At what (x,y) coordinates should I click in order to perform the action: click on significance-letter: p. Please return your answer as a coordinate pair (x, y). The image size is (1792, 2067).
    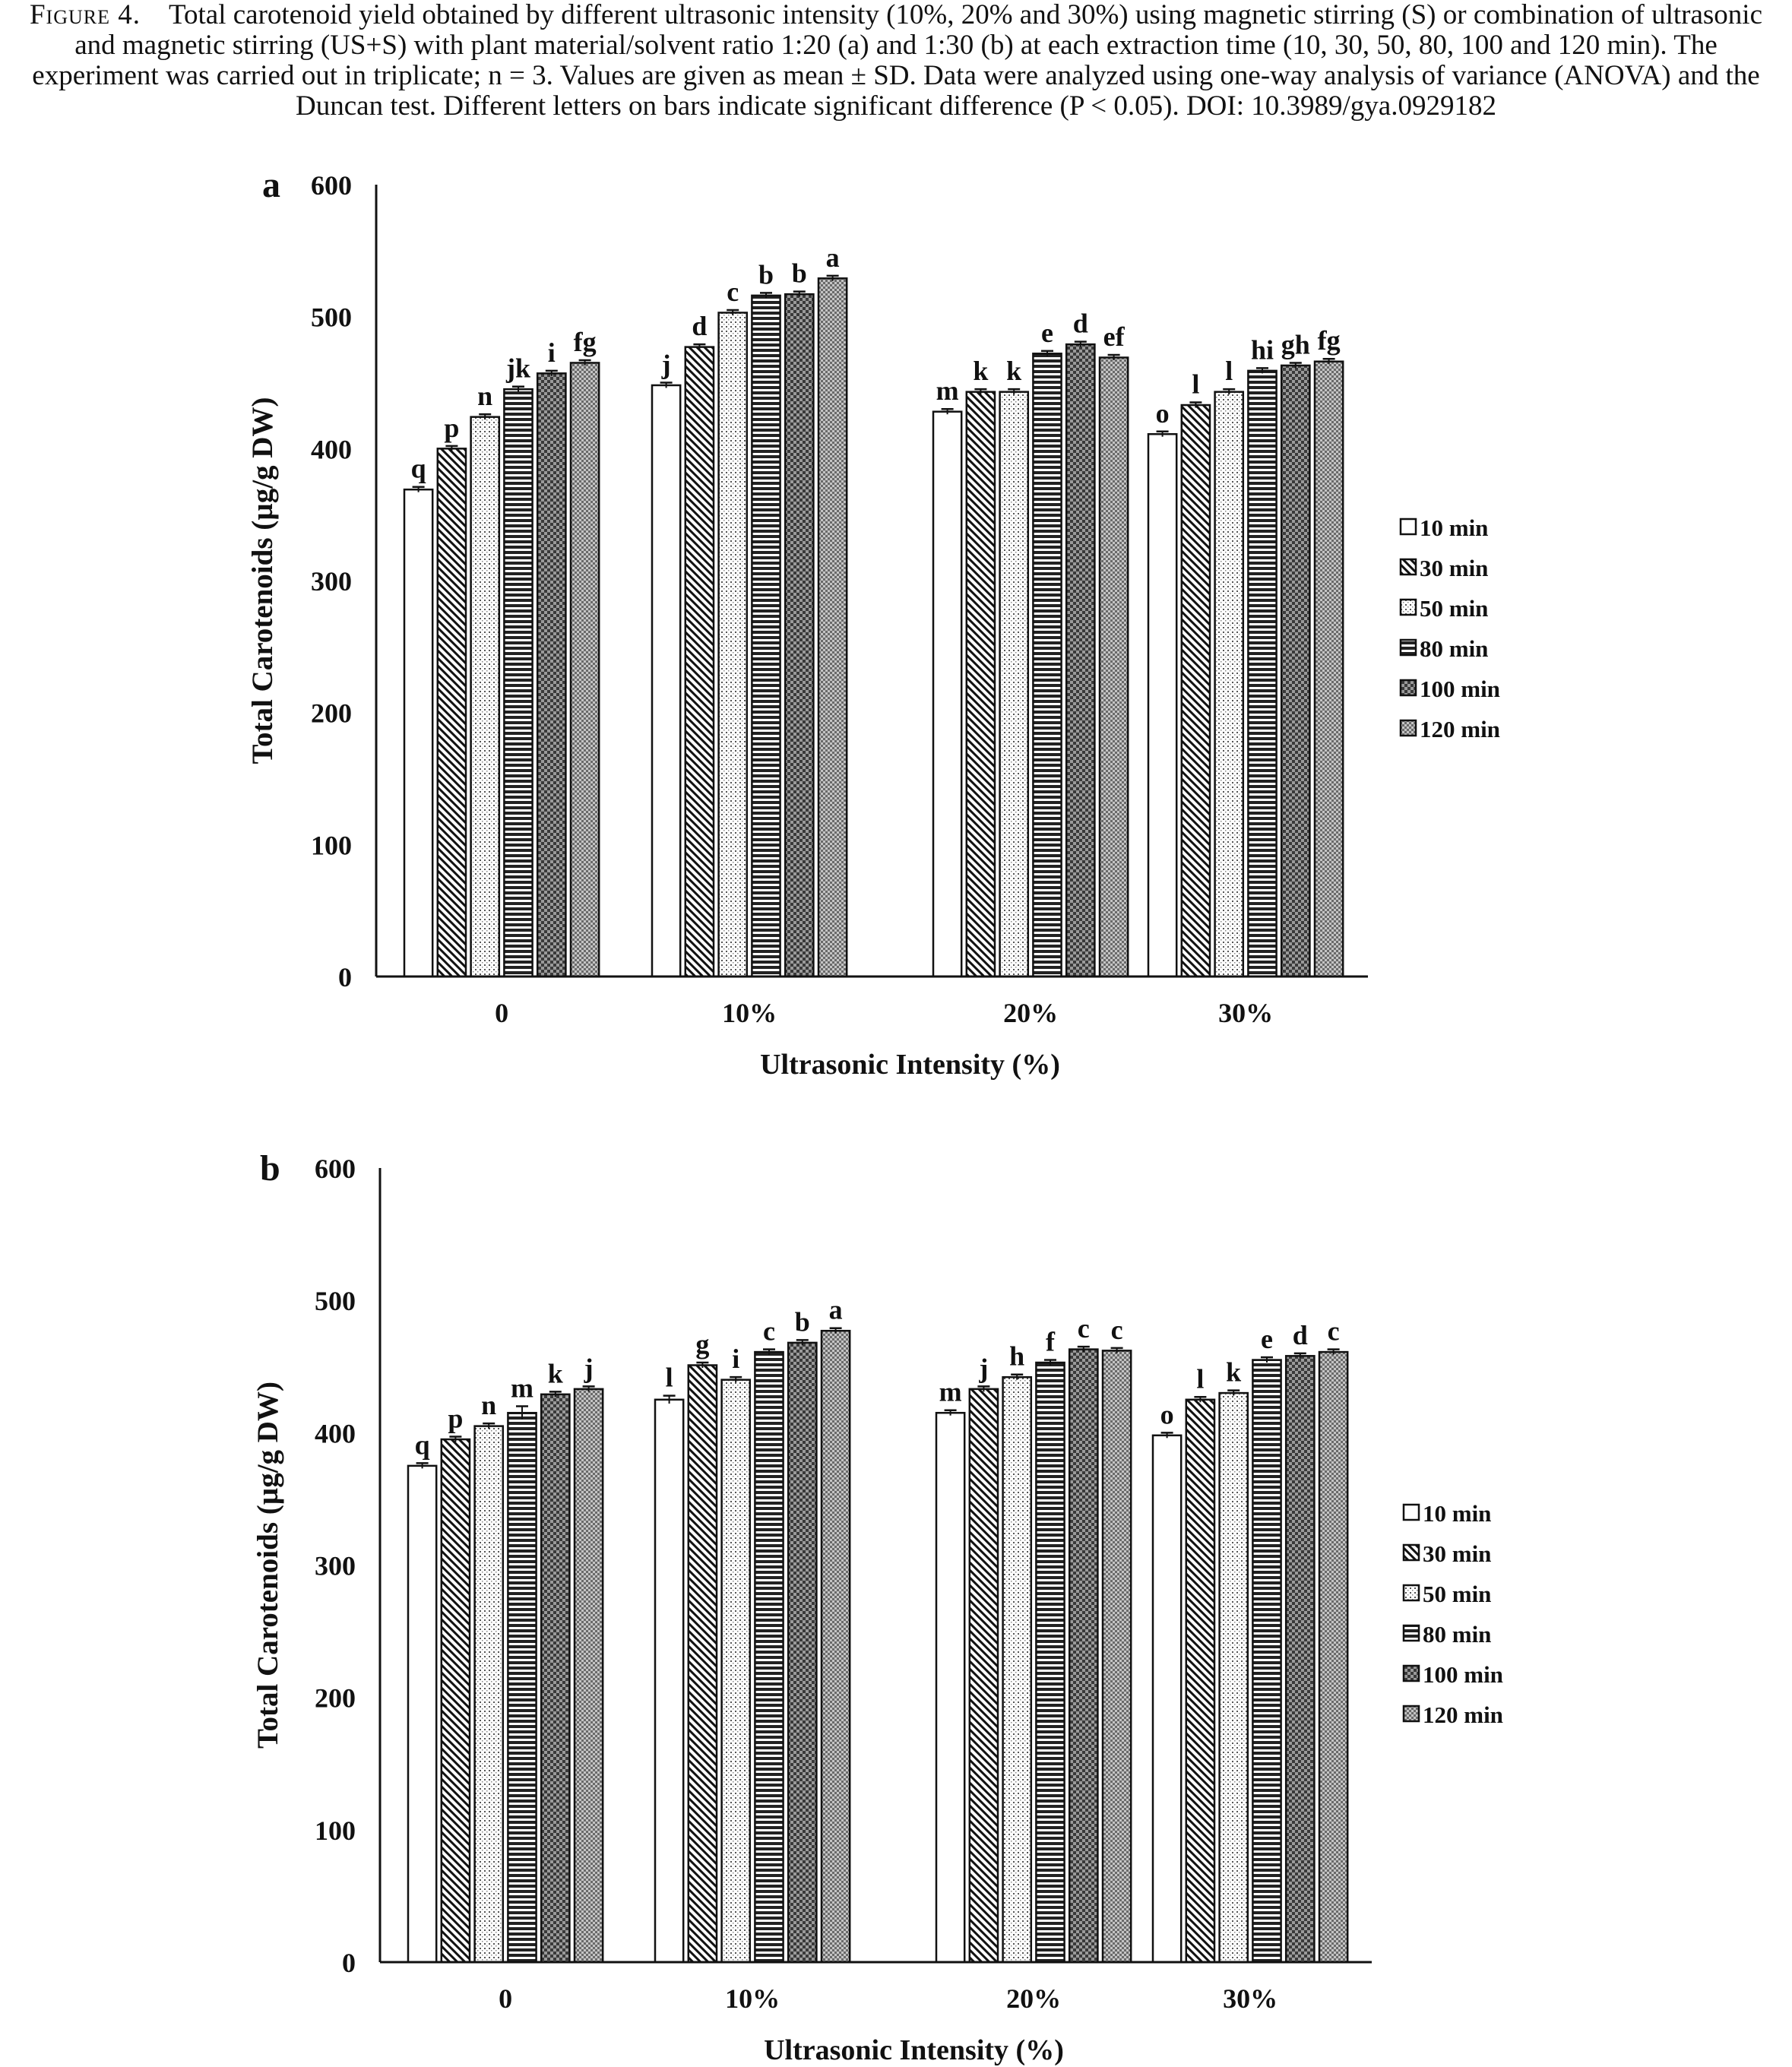
    Looking at the image, I should click on (451, 428).